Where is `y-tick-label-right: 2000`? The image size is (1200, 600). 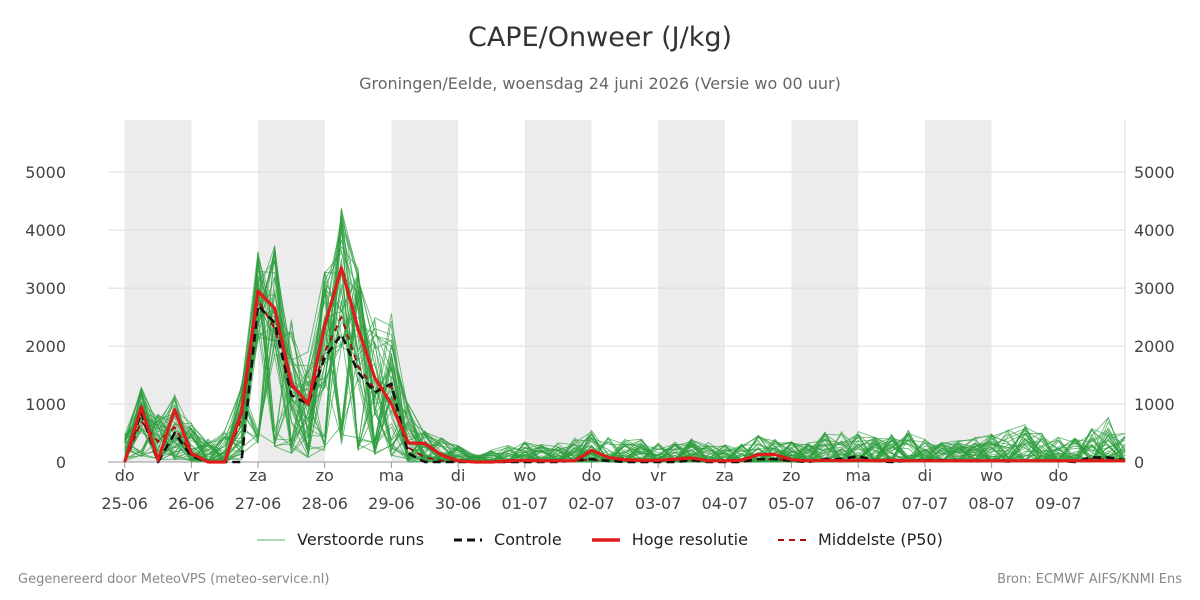
y-tick-label-right: 2000 is located at coordinates (1154, 346).